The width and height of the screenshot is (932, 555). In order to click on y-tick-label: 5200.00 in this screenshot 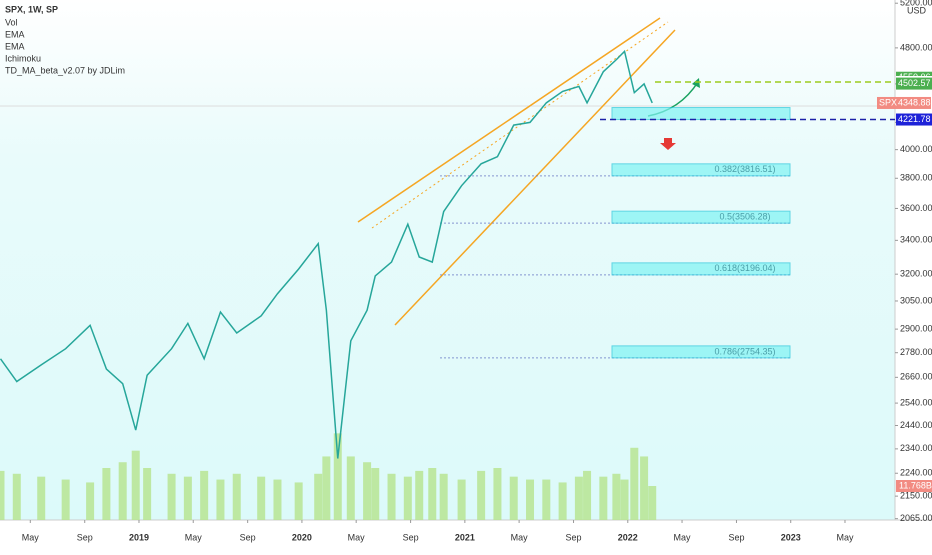, I will do `click(916, 4)`.